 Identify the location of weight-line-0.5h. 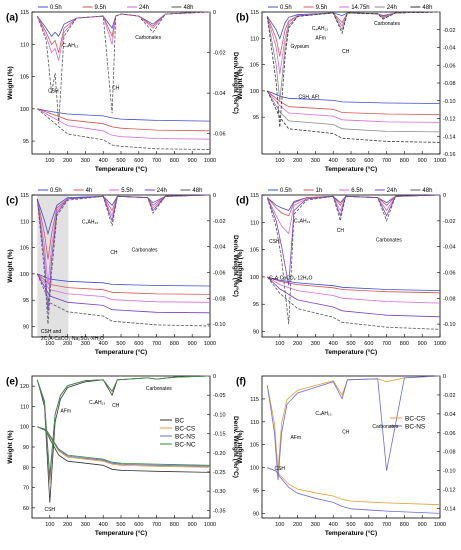
(124, 115).